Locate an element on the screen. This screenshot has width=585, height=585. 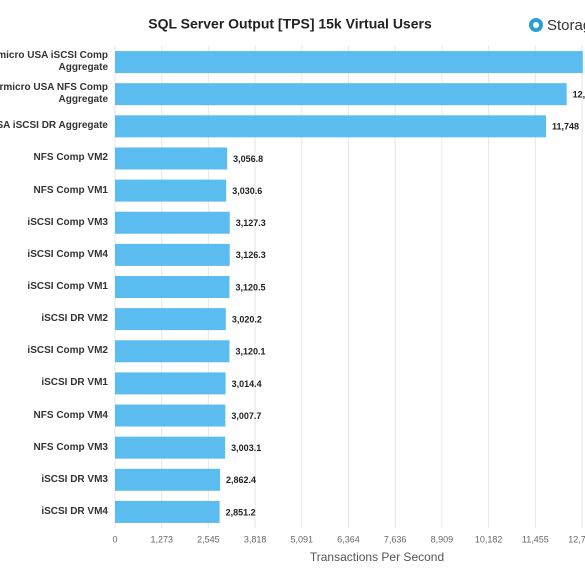
value-label: 3,056.8 is located at coordinates (248, 159).